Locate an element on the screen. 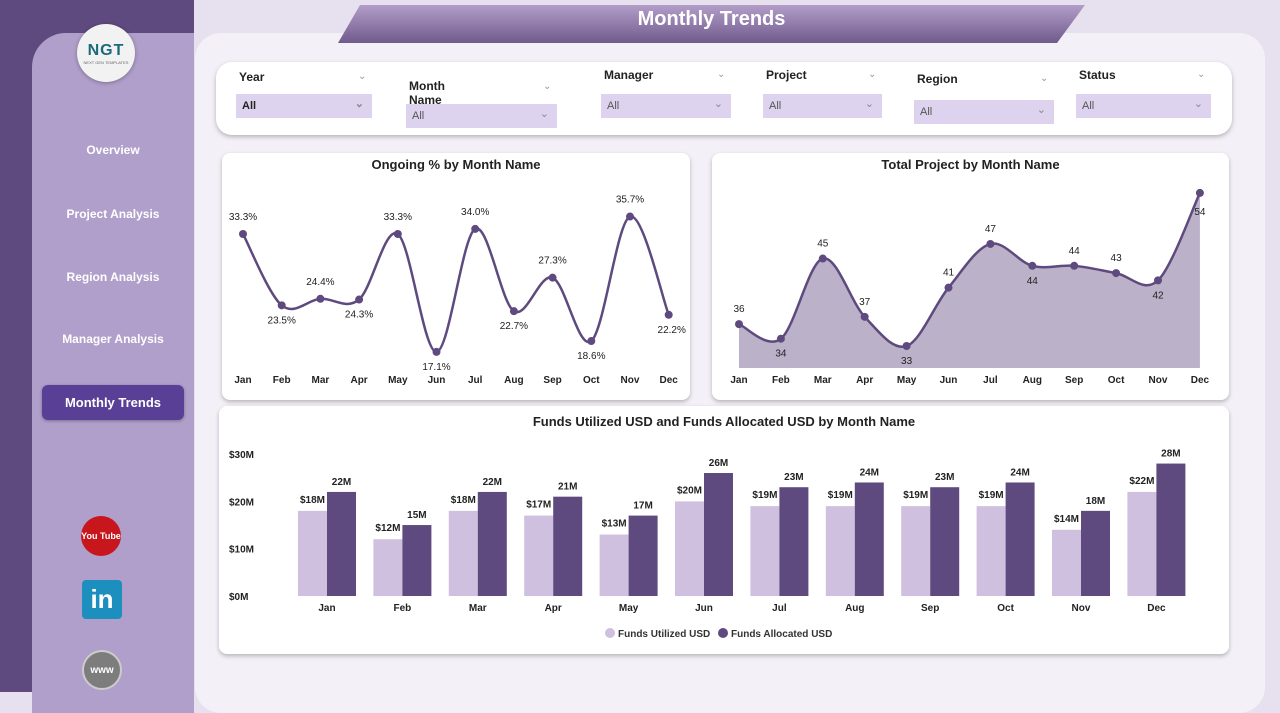  data-label: 28M is located at coordinates (1170, 454).